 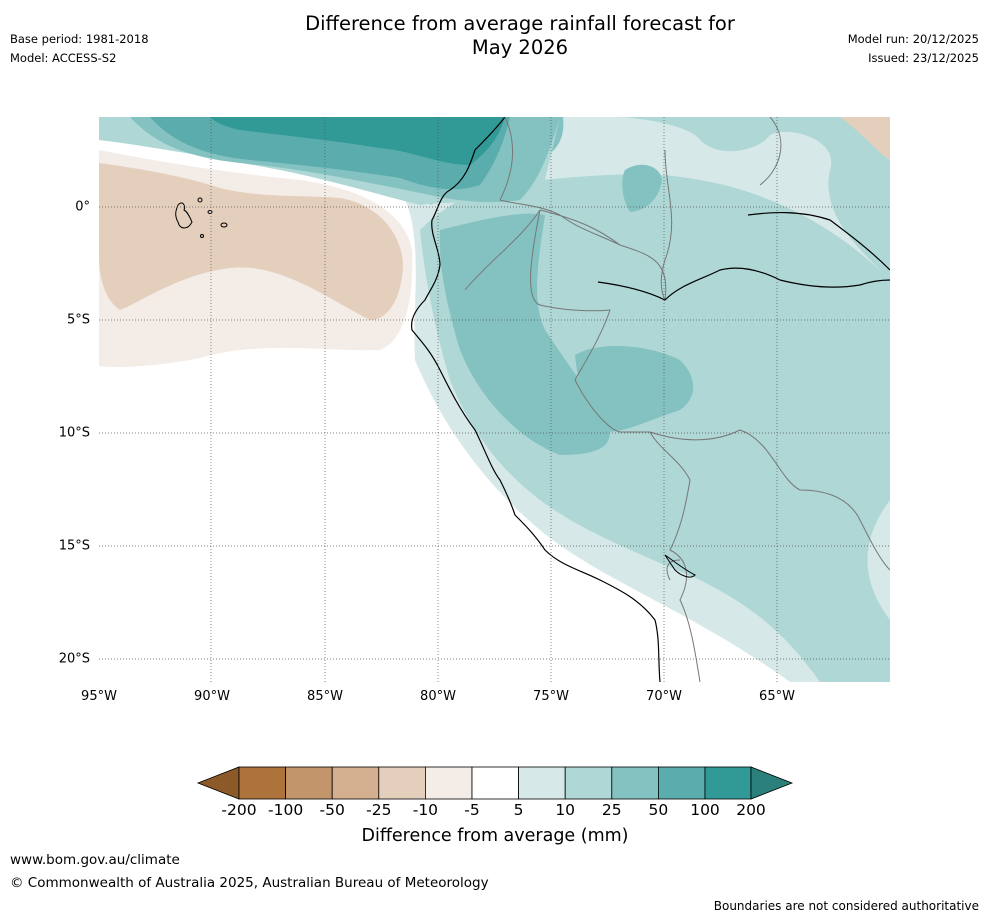 What do you see at coordinates (218, 783) in the screenshot?
I see `colorbar-extend-low` at bounding box center [218, 783].